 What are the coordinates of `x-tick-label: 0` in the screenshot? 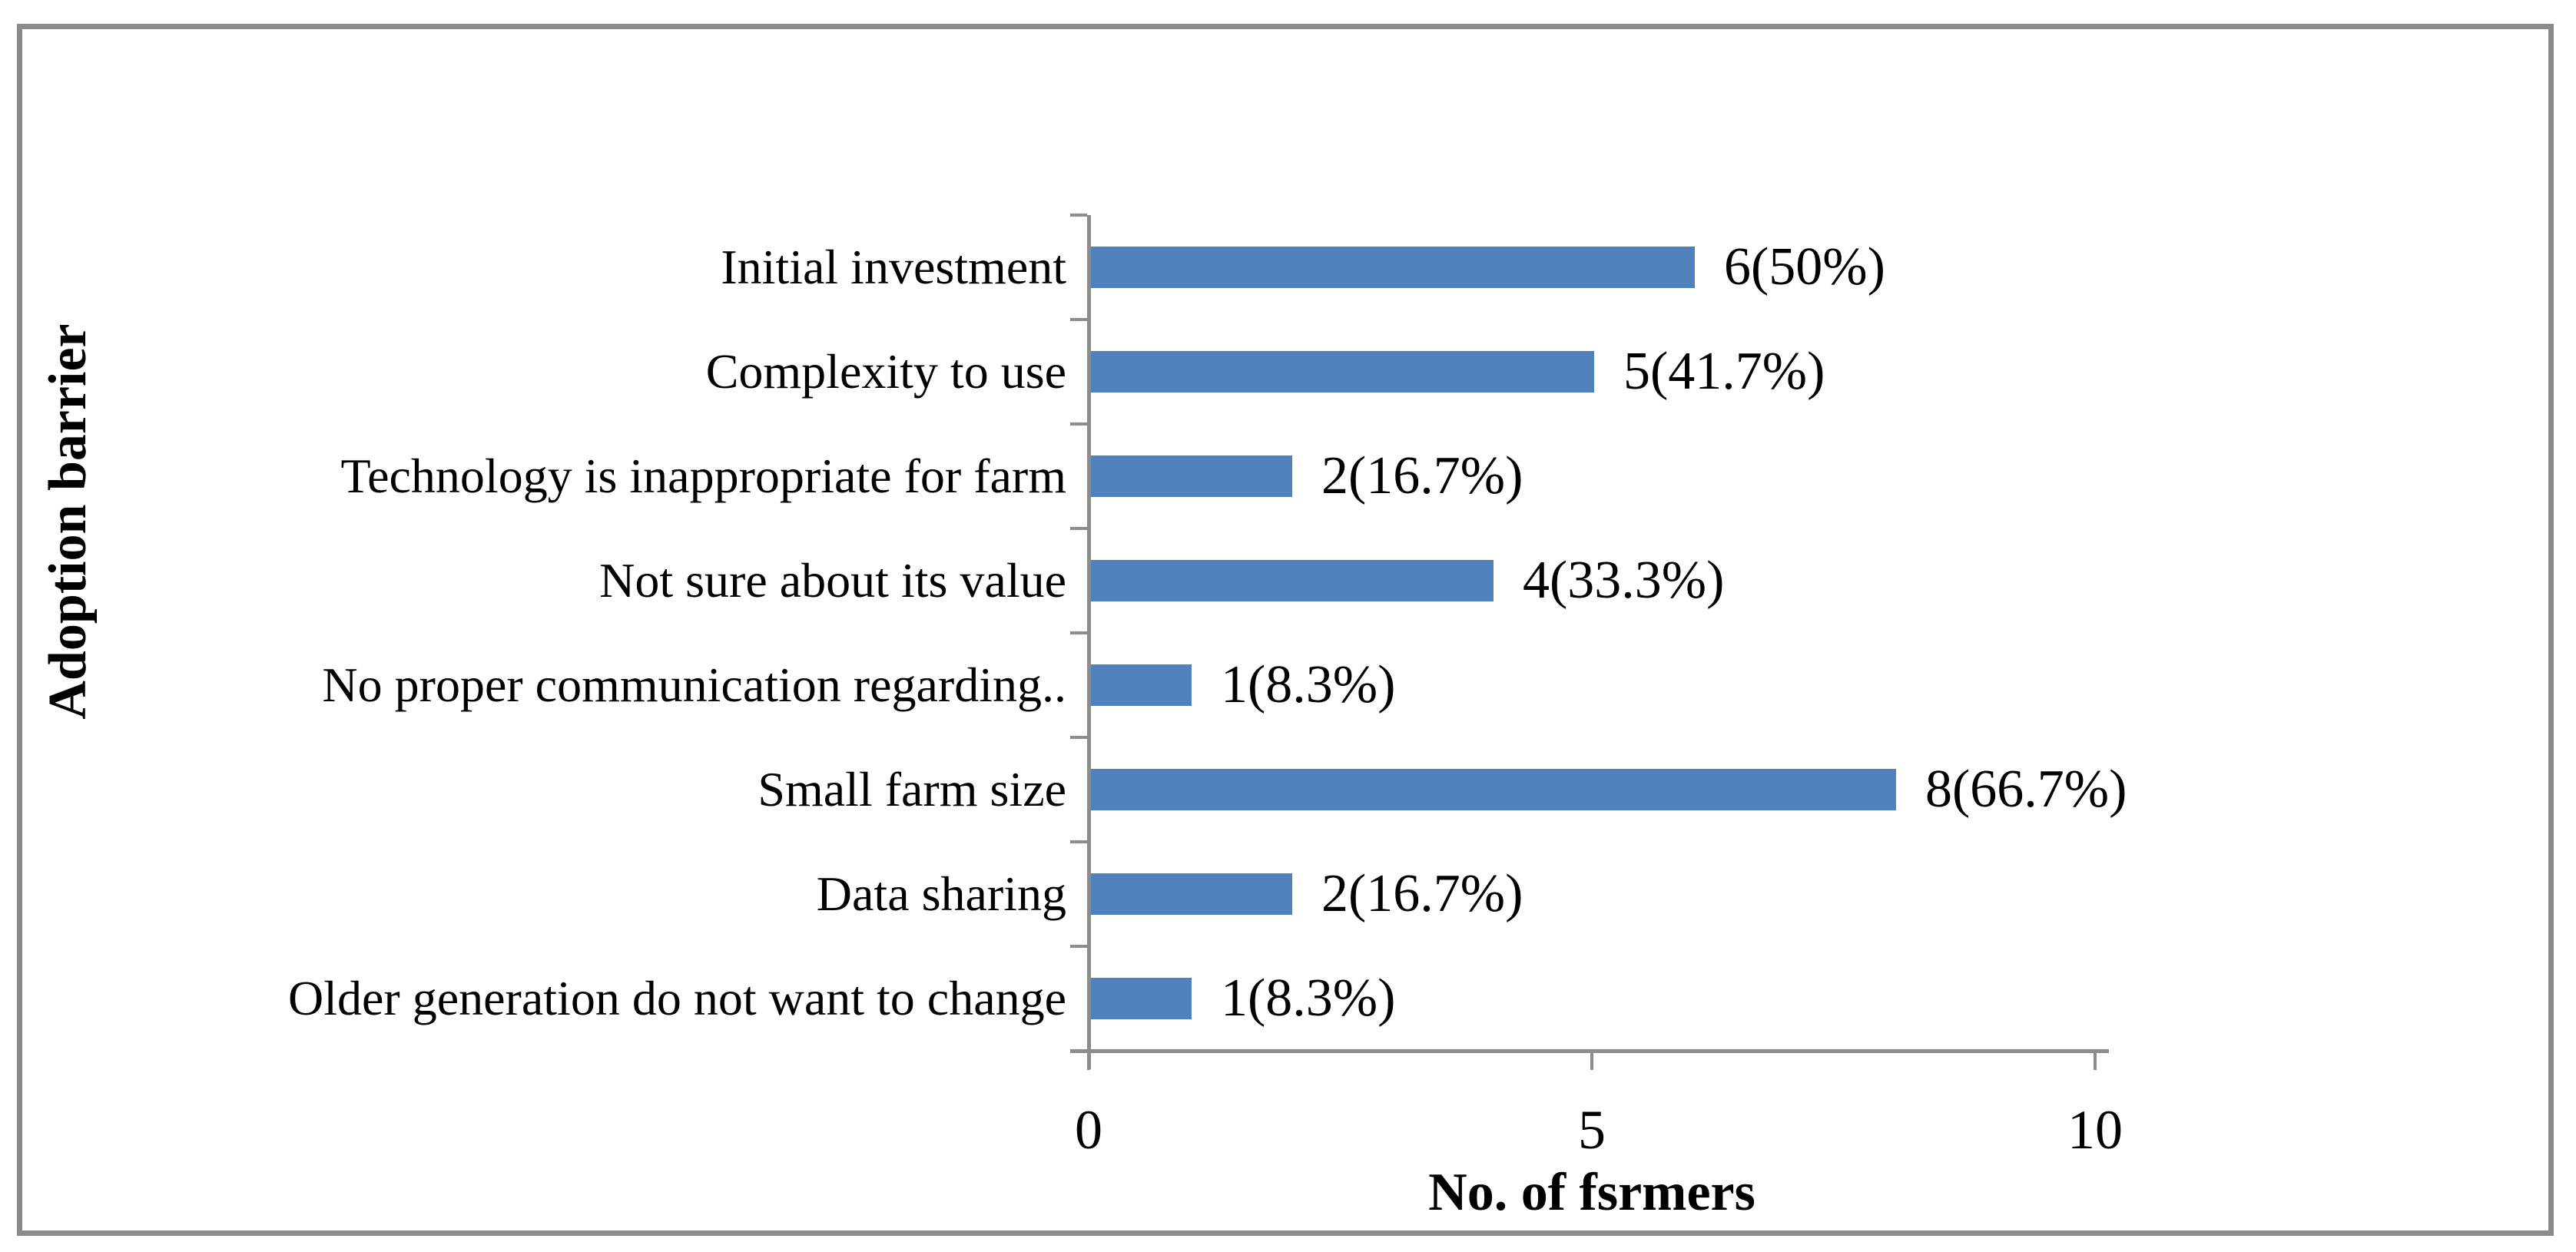 It's located at (1088, 1130).